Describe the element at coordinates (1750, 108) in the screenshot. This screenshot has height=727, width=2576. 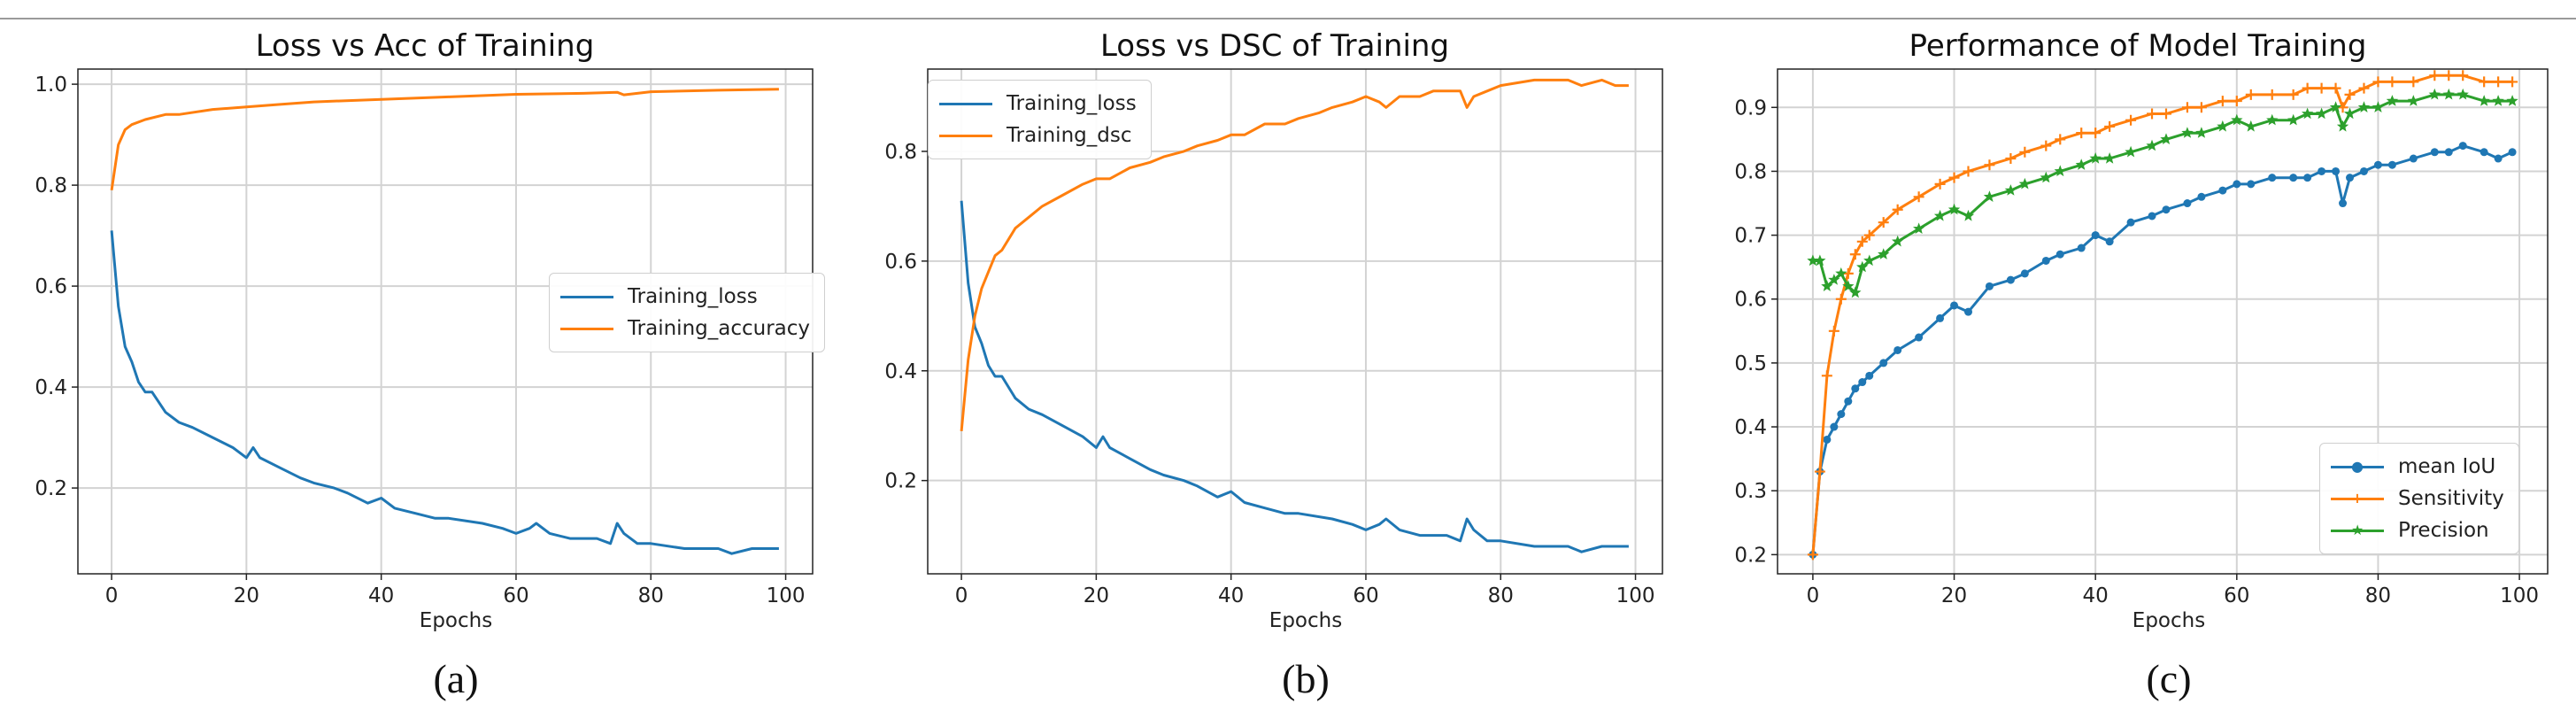
I see `y-tick-label: 0.9` at that location.